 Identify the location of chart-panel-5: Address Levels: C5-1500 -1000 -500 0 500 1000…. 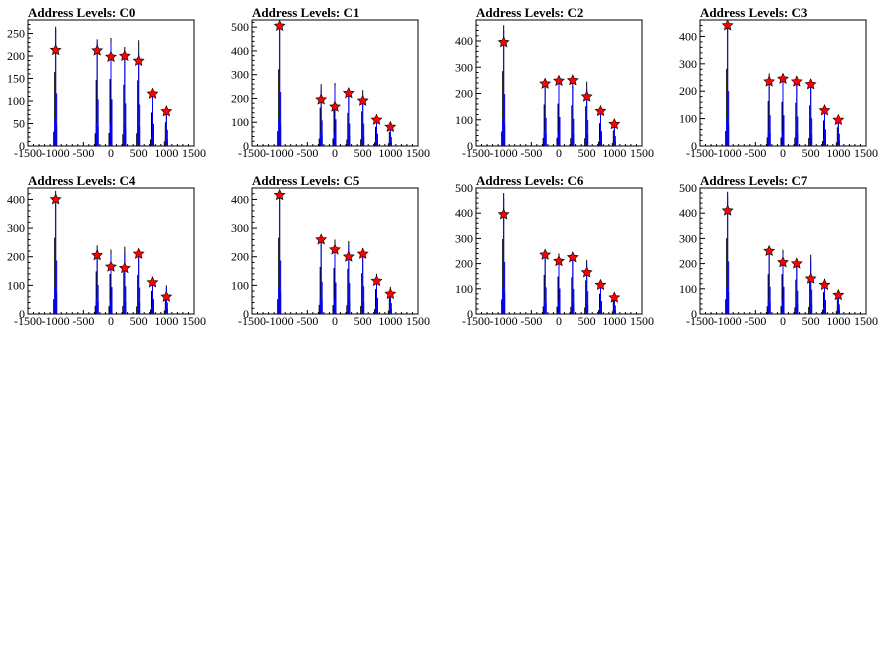
(330, 250).